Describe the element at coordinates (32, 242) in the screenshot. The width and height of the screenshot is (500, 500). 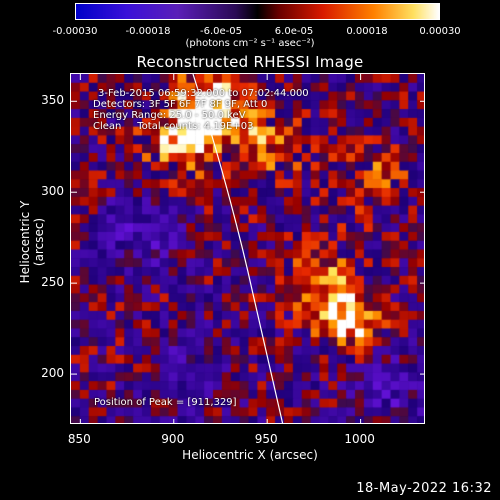
I see `y-axis-label: Heliocentric Y (arcsec)` at that location.